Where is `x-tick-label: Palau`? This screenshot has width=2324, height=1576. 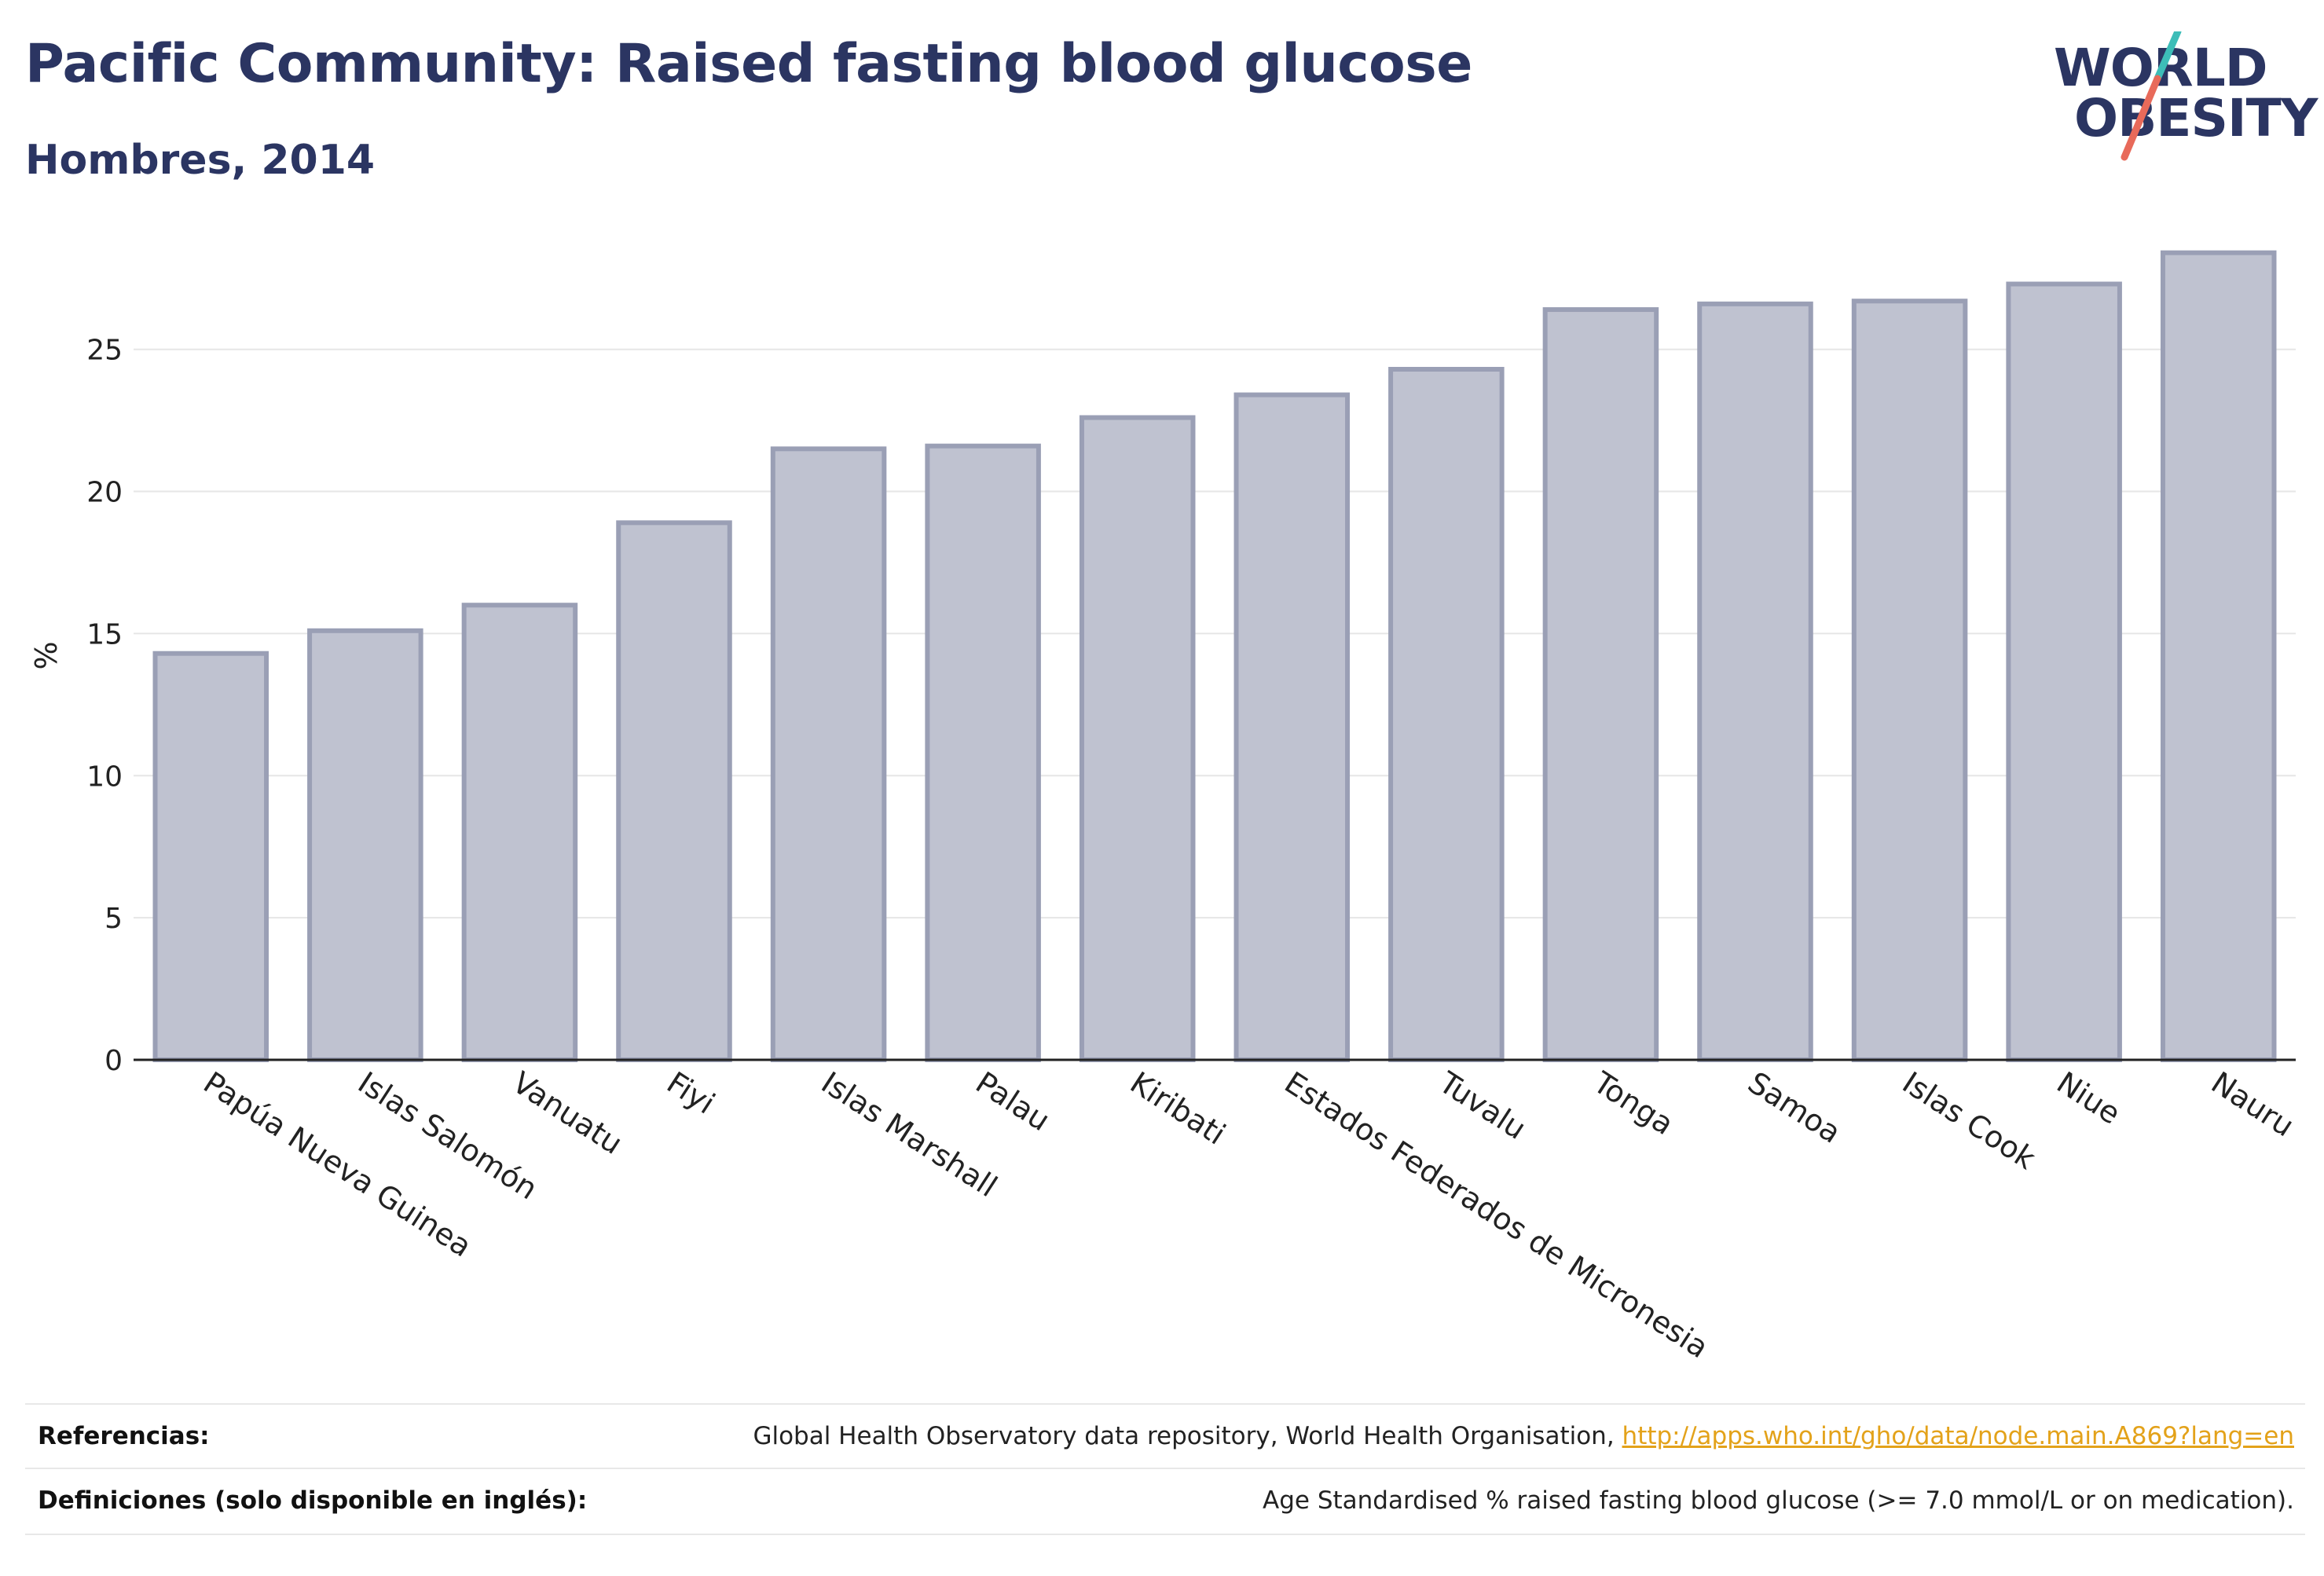 x-tick-label: Palau is located at coordinates (1013, 1101).